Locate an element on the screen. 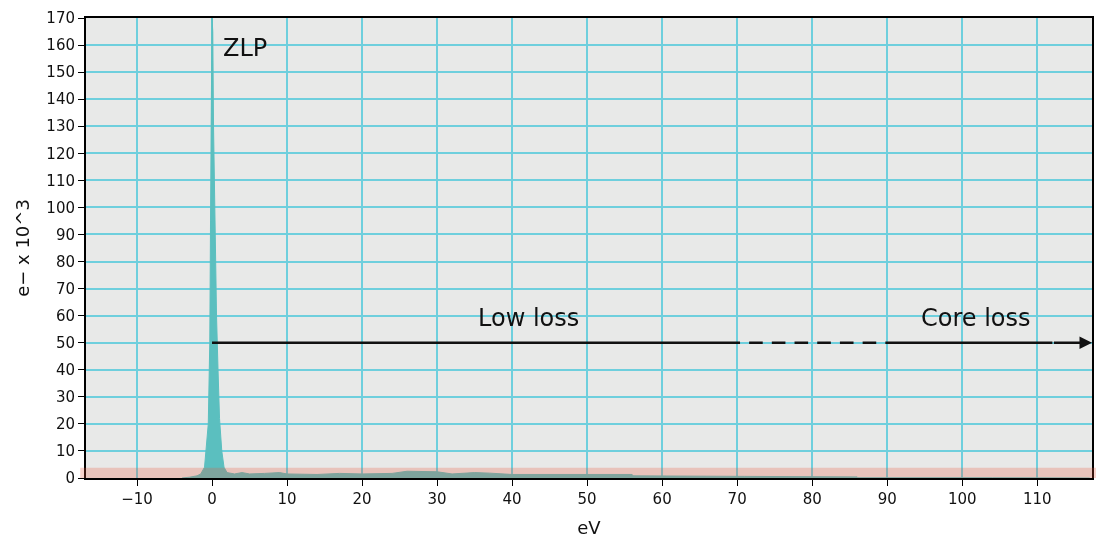  y-tick-label: 110 is located at coordinates (60, 180).